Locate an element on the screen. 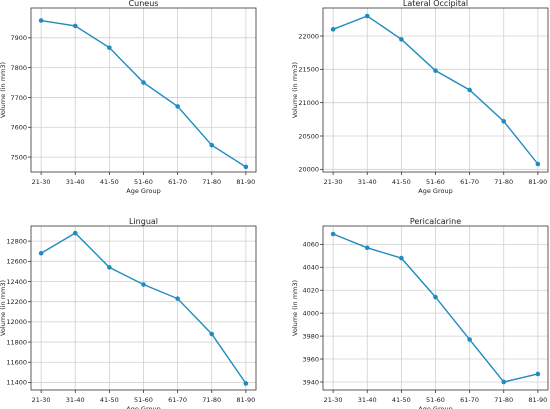 The height and width of the screenshot is (409, 550). y-tick-label: 21000 is located at coordinates (308, 103).